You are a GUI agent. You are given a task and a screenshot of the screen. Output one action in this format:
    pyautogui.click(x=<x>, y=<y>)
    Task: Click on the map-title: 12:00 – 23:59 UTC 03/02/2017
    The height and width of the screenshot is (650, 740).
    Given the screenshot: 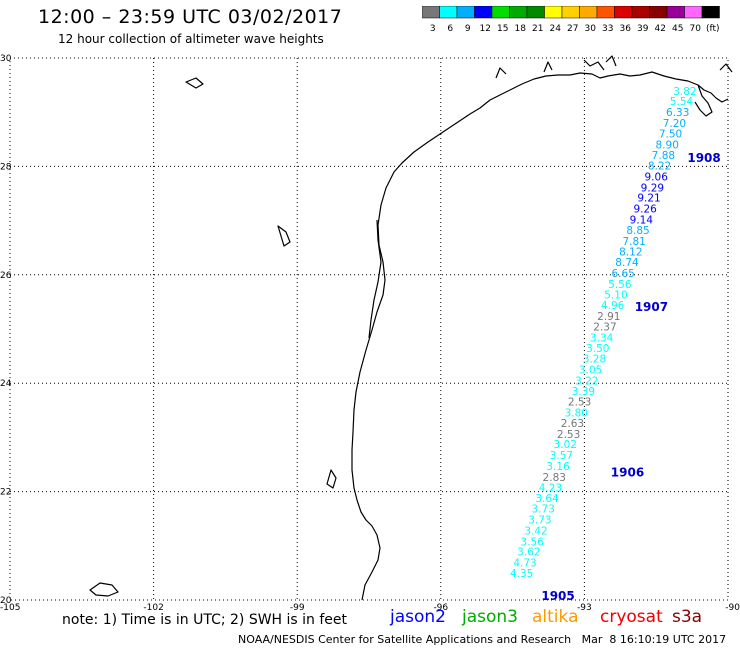 What is the action you would take?
    pyautogui.click(x=190, y=17)
    